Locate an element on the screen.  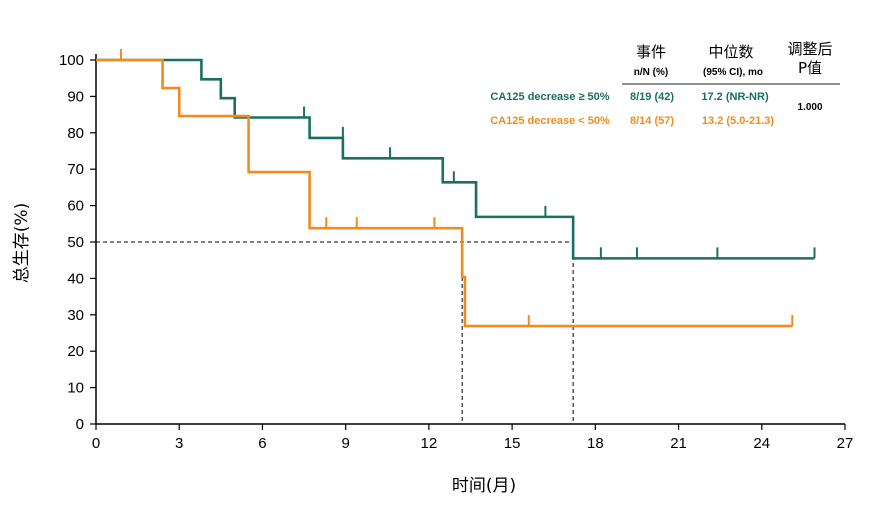
table-header-p-line2: P值 is located at coordinates (810, 68).